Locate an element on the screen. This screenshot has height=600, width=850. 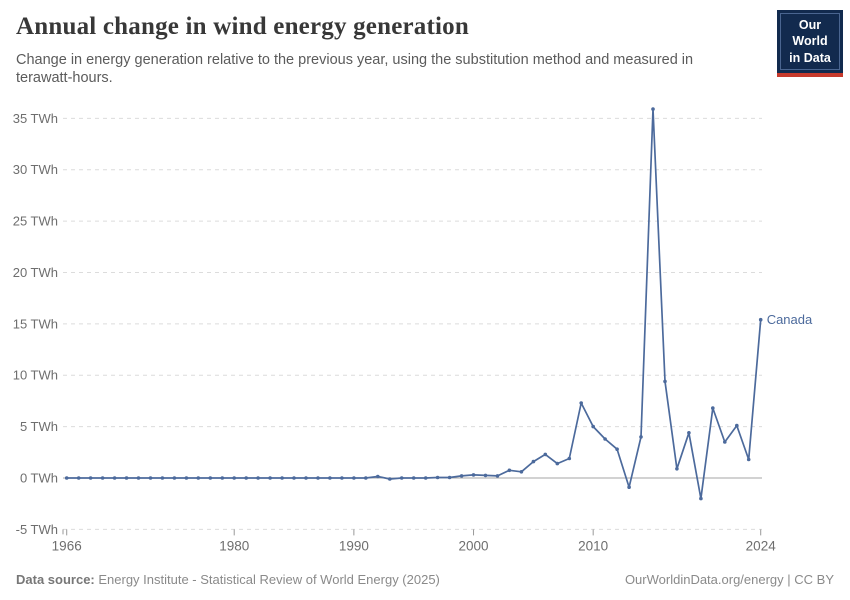
data-source-label: Data source: is located at coordinates (55, 579).